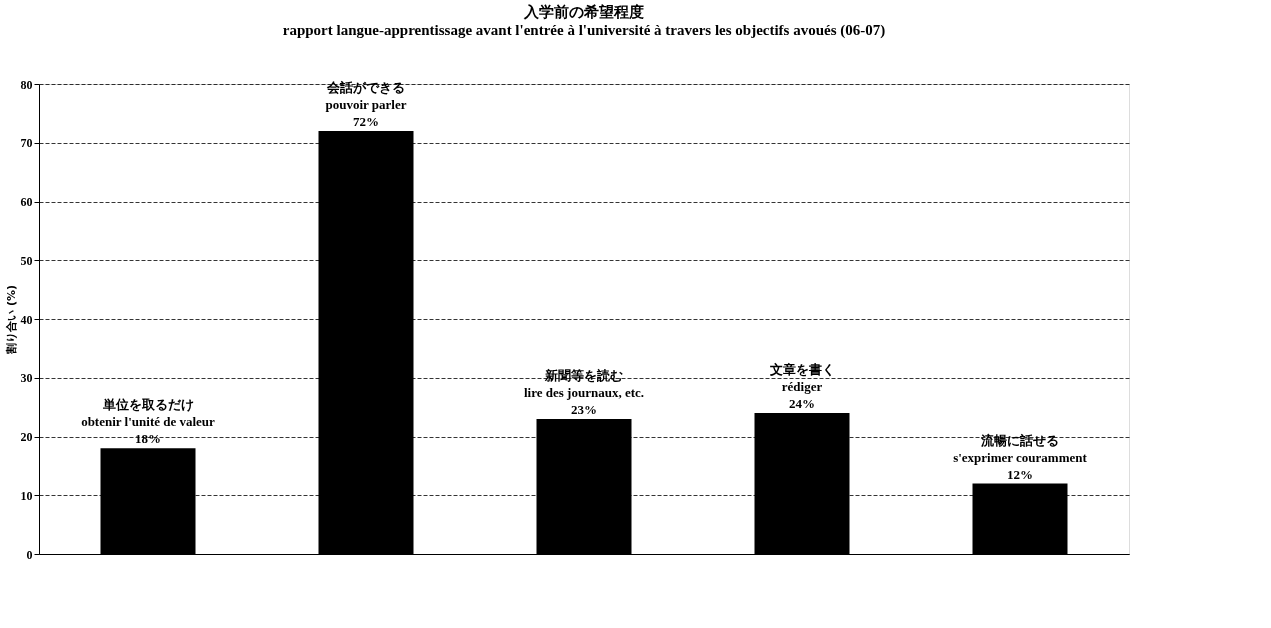  Describe the element at coordinates (148, 413) in the screenshot. I see `x-tick-label: 単位を取るだけ obtenir l'unité de valeur` at that location.